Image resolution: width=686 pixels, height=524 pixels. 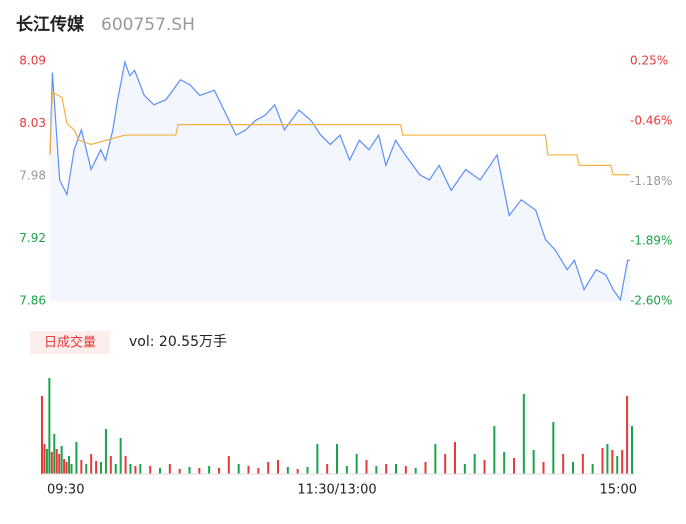 What do you see at coordinates (32, 61) in the screenshot?
I see `y-tick-label: 8.09` at bounding box center [32, 61].